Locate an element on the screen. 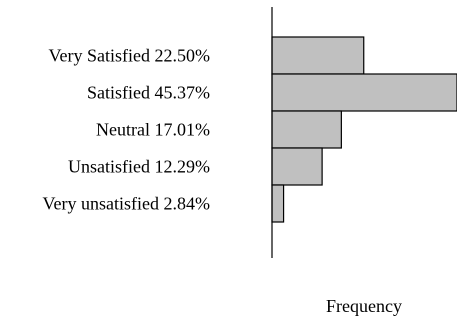  category-label-3: Neutral 17.01% is located at coordinates (153, 130).